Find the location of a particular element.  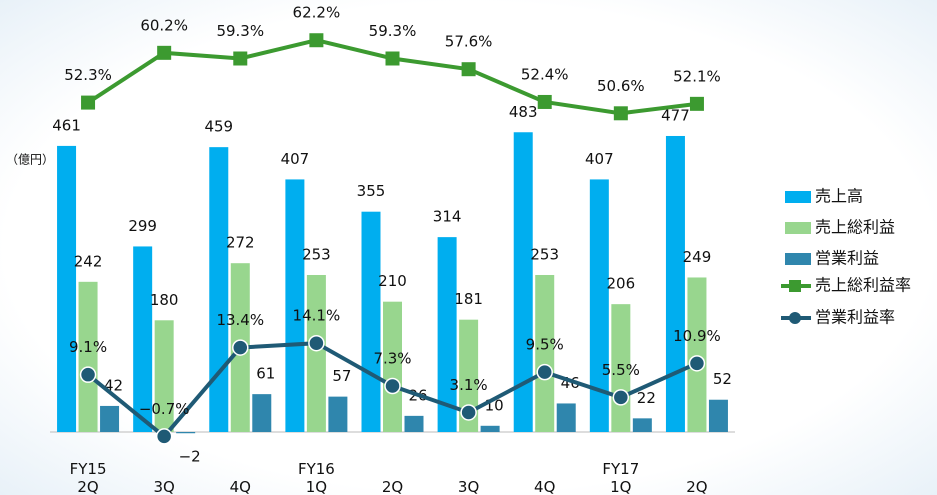

line-value-label: 10.9% is located at coordinates (697, 336).